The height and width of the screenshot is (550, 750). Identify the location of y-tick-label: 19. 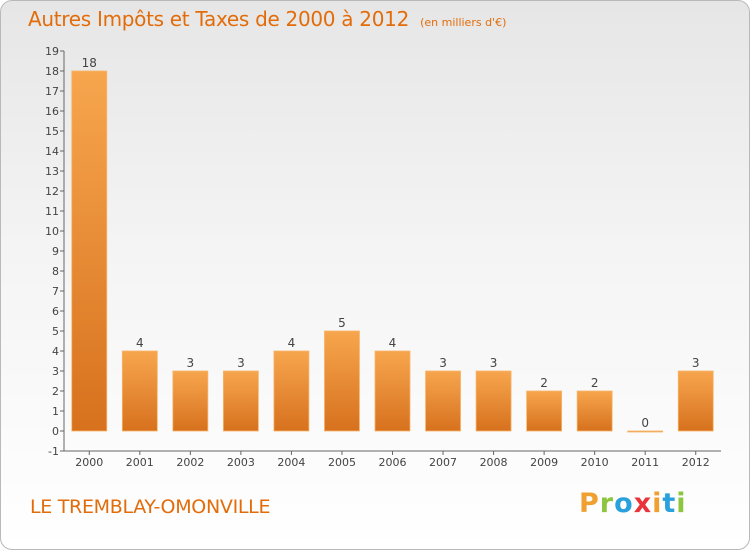
(52, 51).